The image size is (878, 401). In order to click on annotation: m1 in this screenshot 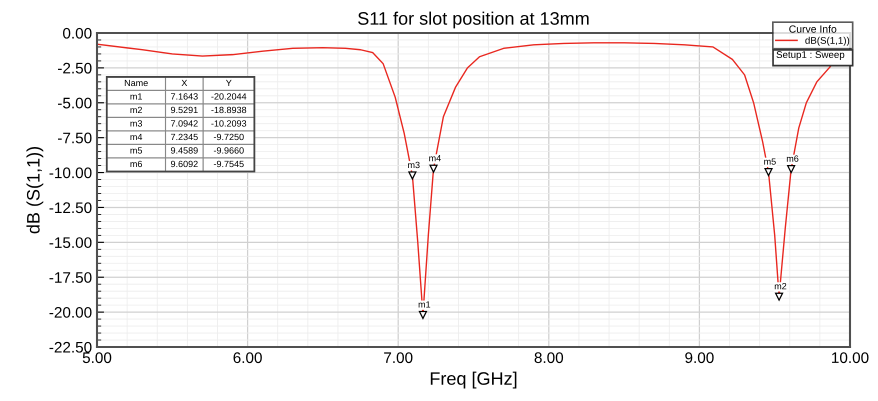, I will do `click(424, 304)`.